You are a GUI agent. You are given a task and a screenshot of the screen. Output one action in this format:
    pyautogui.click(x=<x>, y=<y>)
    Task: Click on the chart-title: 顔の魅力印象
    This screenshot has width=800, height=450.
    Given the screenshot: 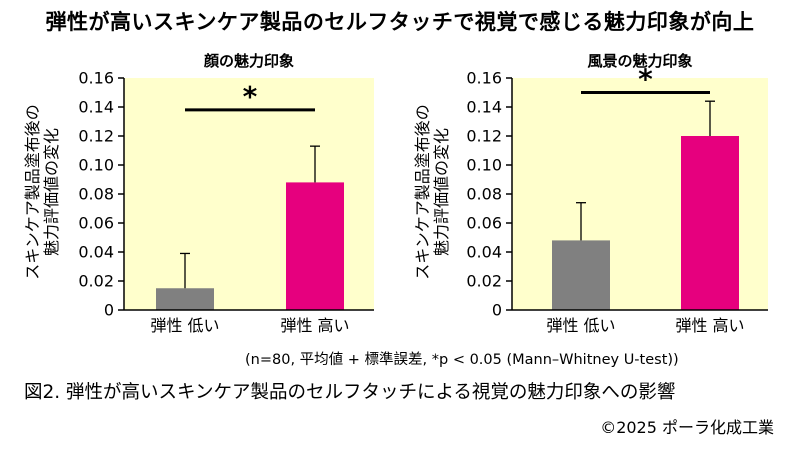 What is the action you would take?
    pyautogui.click(x=248, y=61)
    